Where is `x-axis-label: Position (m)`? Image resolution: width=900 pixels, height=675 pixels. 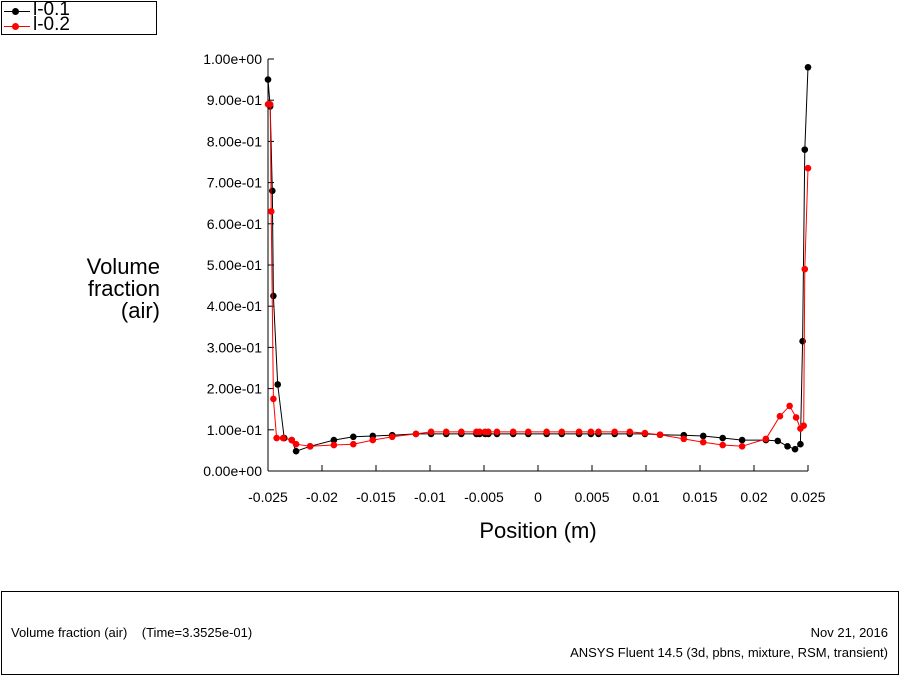
x-axis-label: Position (m) is located at coordinates (538, 530).